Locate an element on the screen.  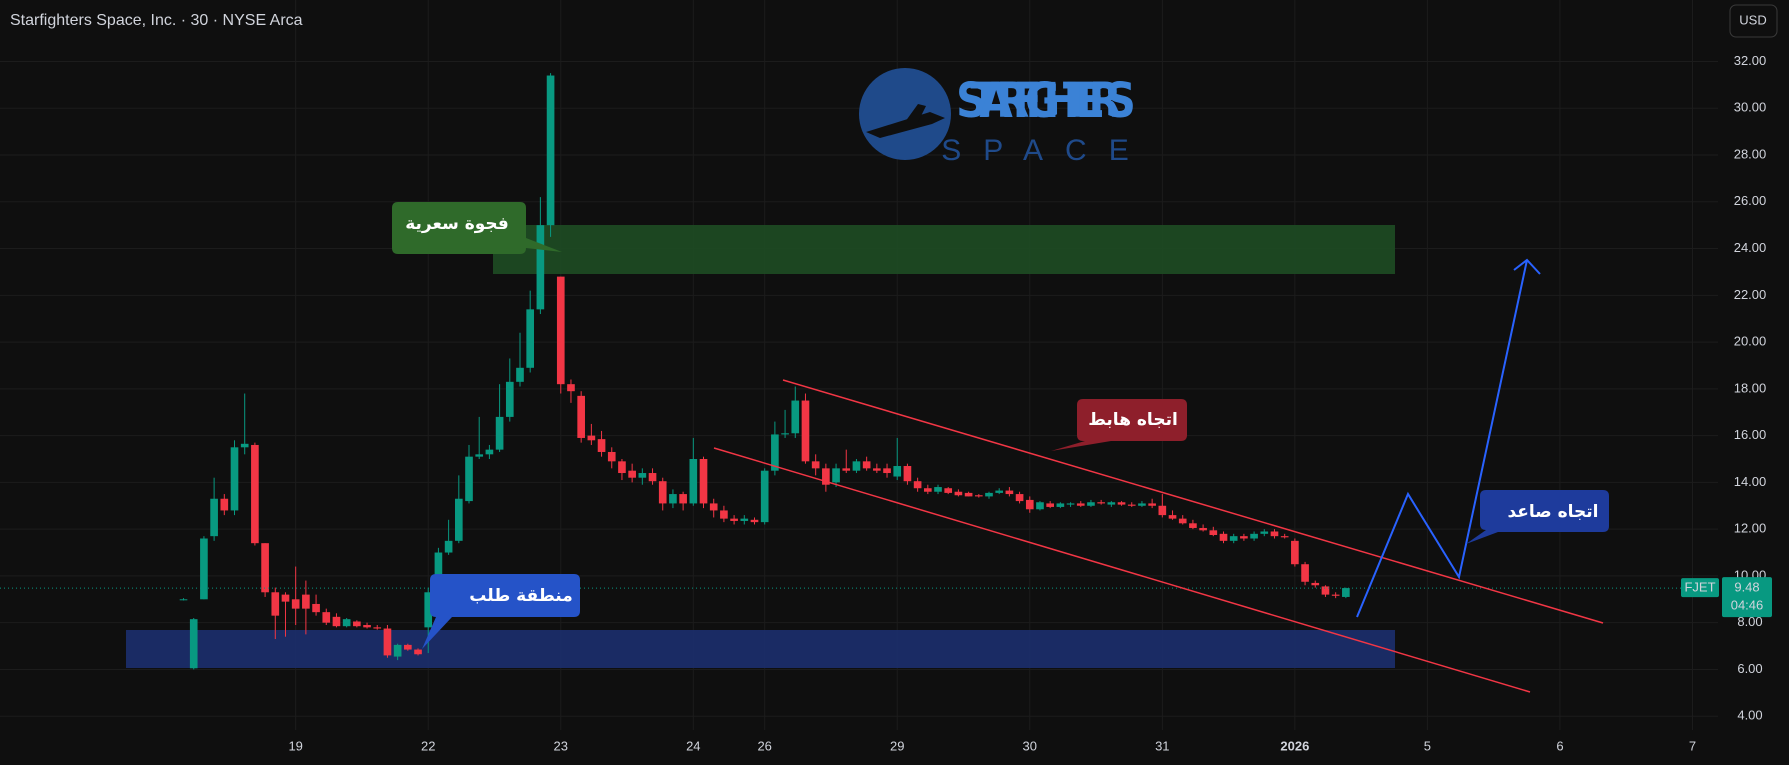
x-tick-label: 30 is located at coordinates (1030, 745).